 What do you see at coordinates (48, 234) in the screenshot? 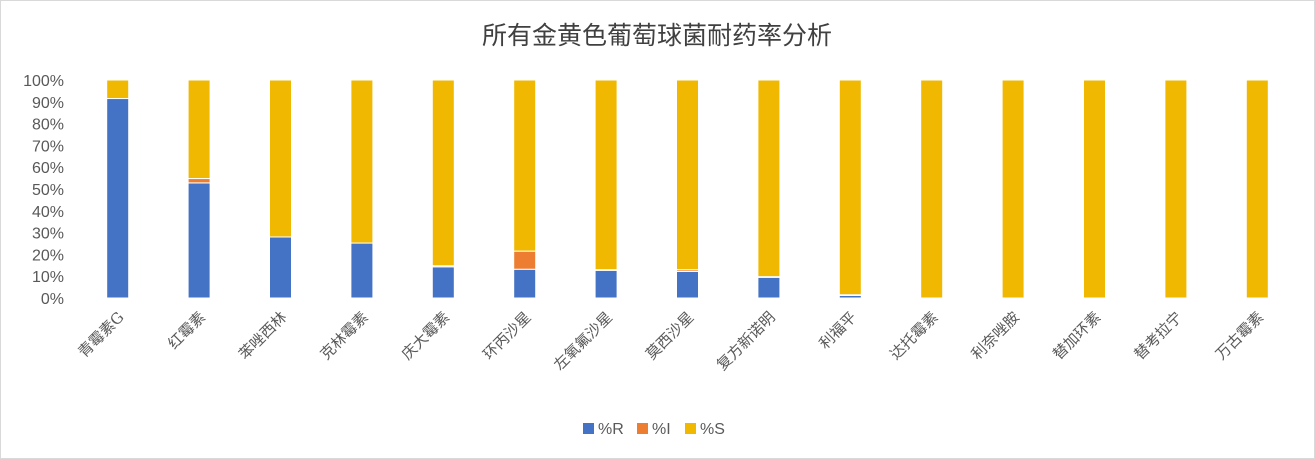
I see `y-tick-label: 30%` at bounding box center [48, 234].